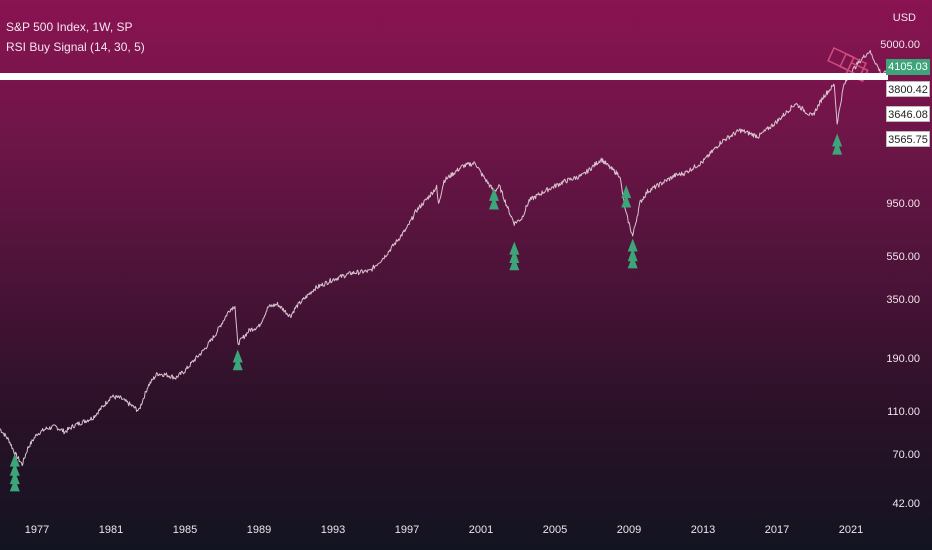 The image size is (932, 550). Describe the element at coordinates (903, 300) in the screenshot. I see `y-tick-label: 350.00` at that location.